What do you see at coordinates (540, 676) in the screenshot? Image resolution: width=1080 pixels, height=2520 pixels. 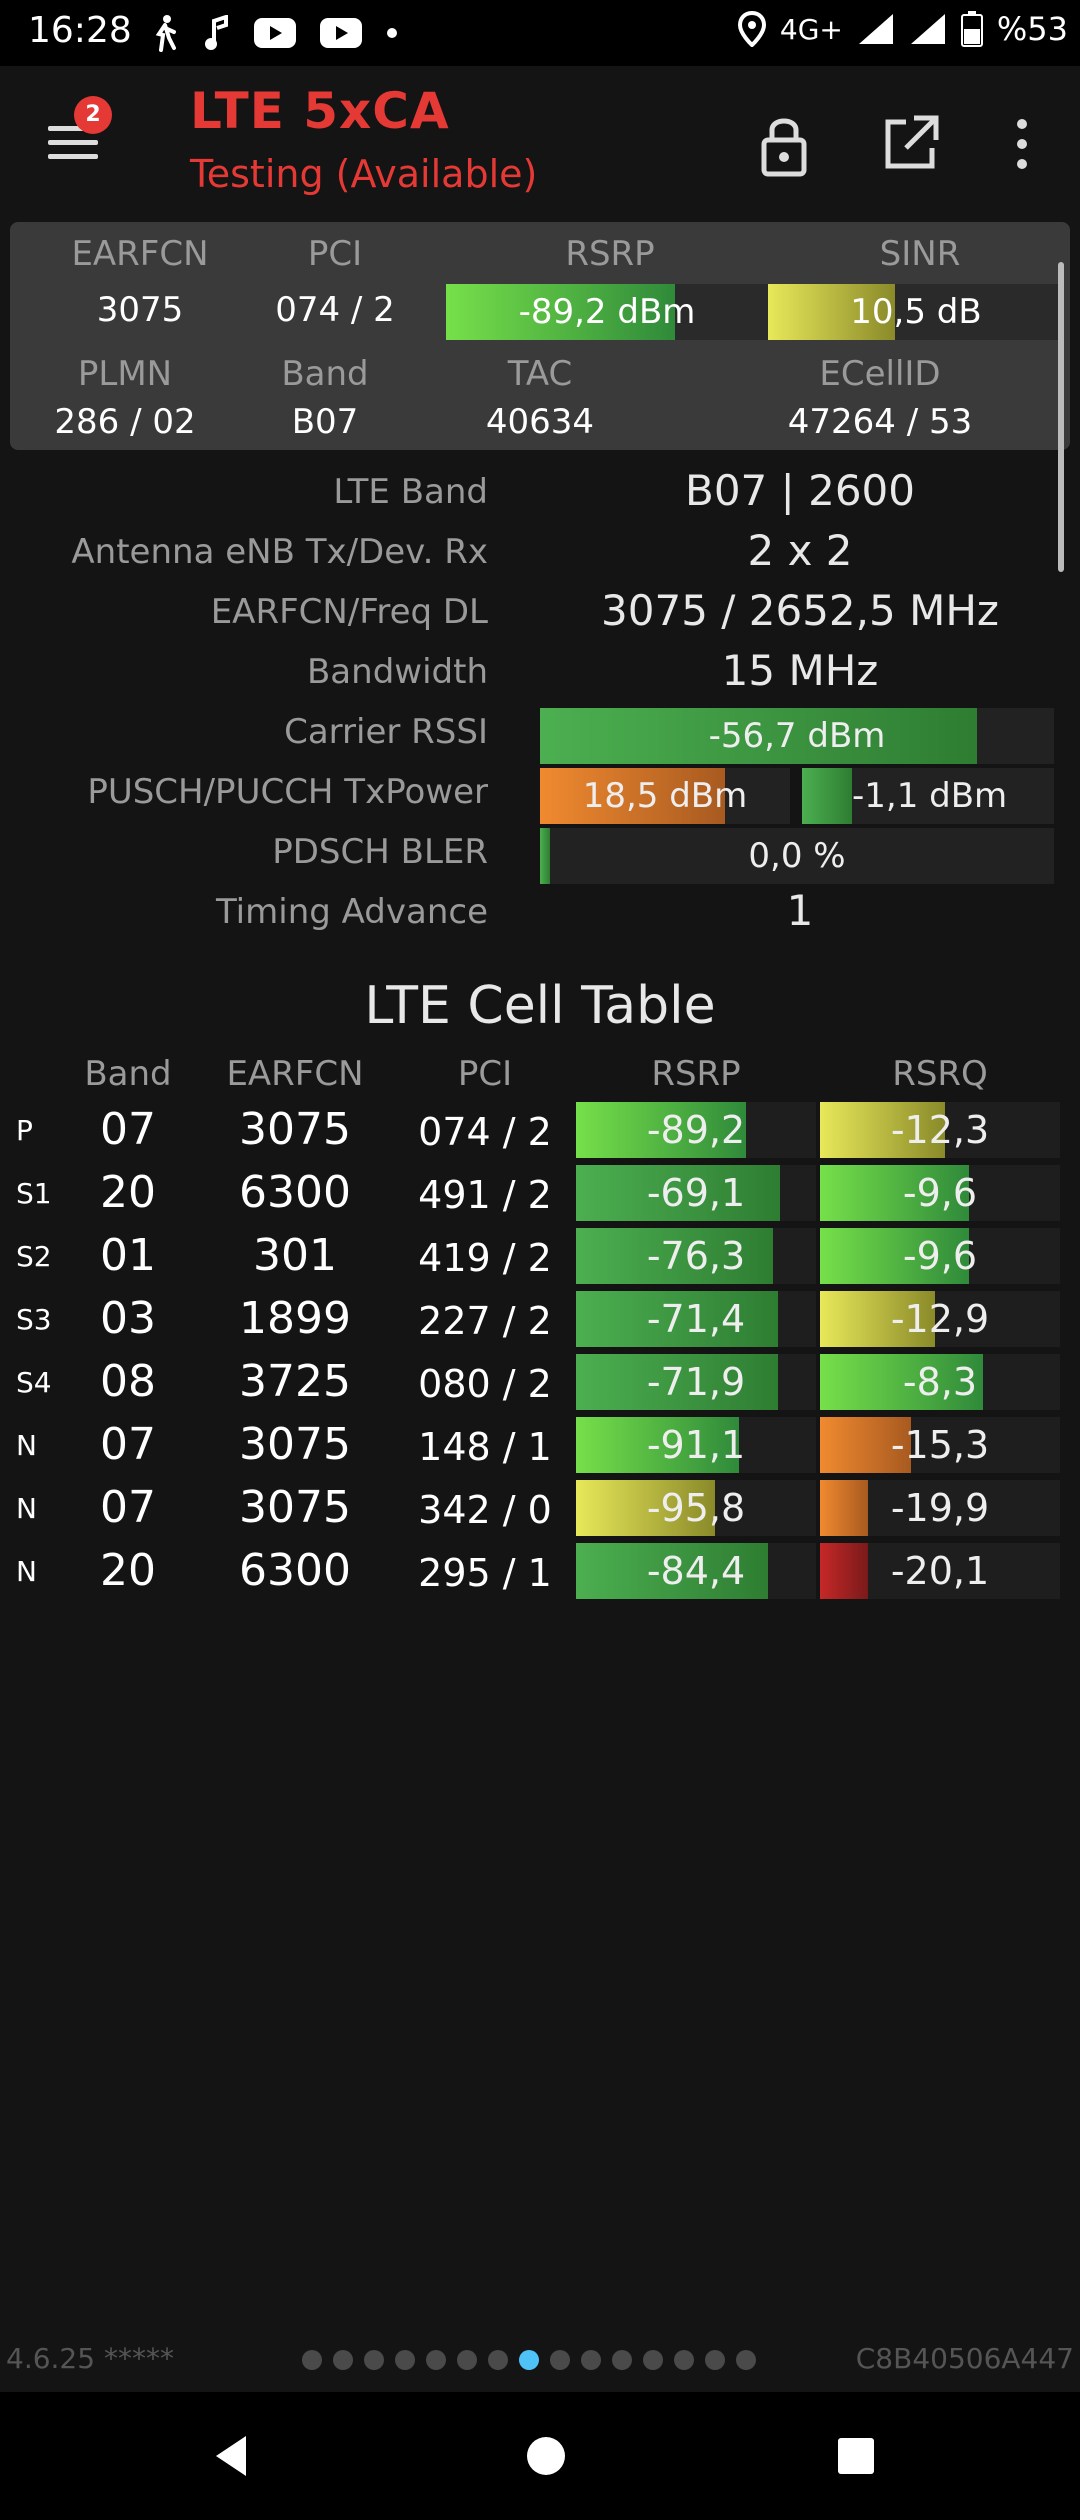 I see `bandwidth-row: Bandwidth 15 MHz` at bounding box center [540, 676].